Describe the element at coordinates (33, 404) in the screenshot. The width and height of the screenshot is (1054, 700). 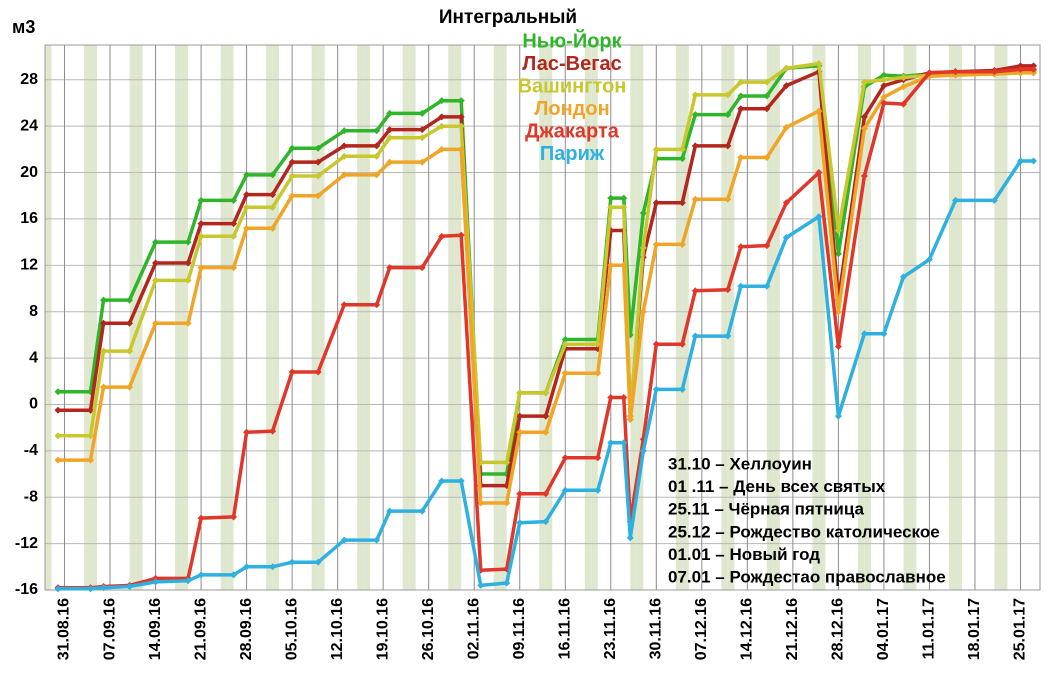
I see `y-tick-label: 0` at that location.